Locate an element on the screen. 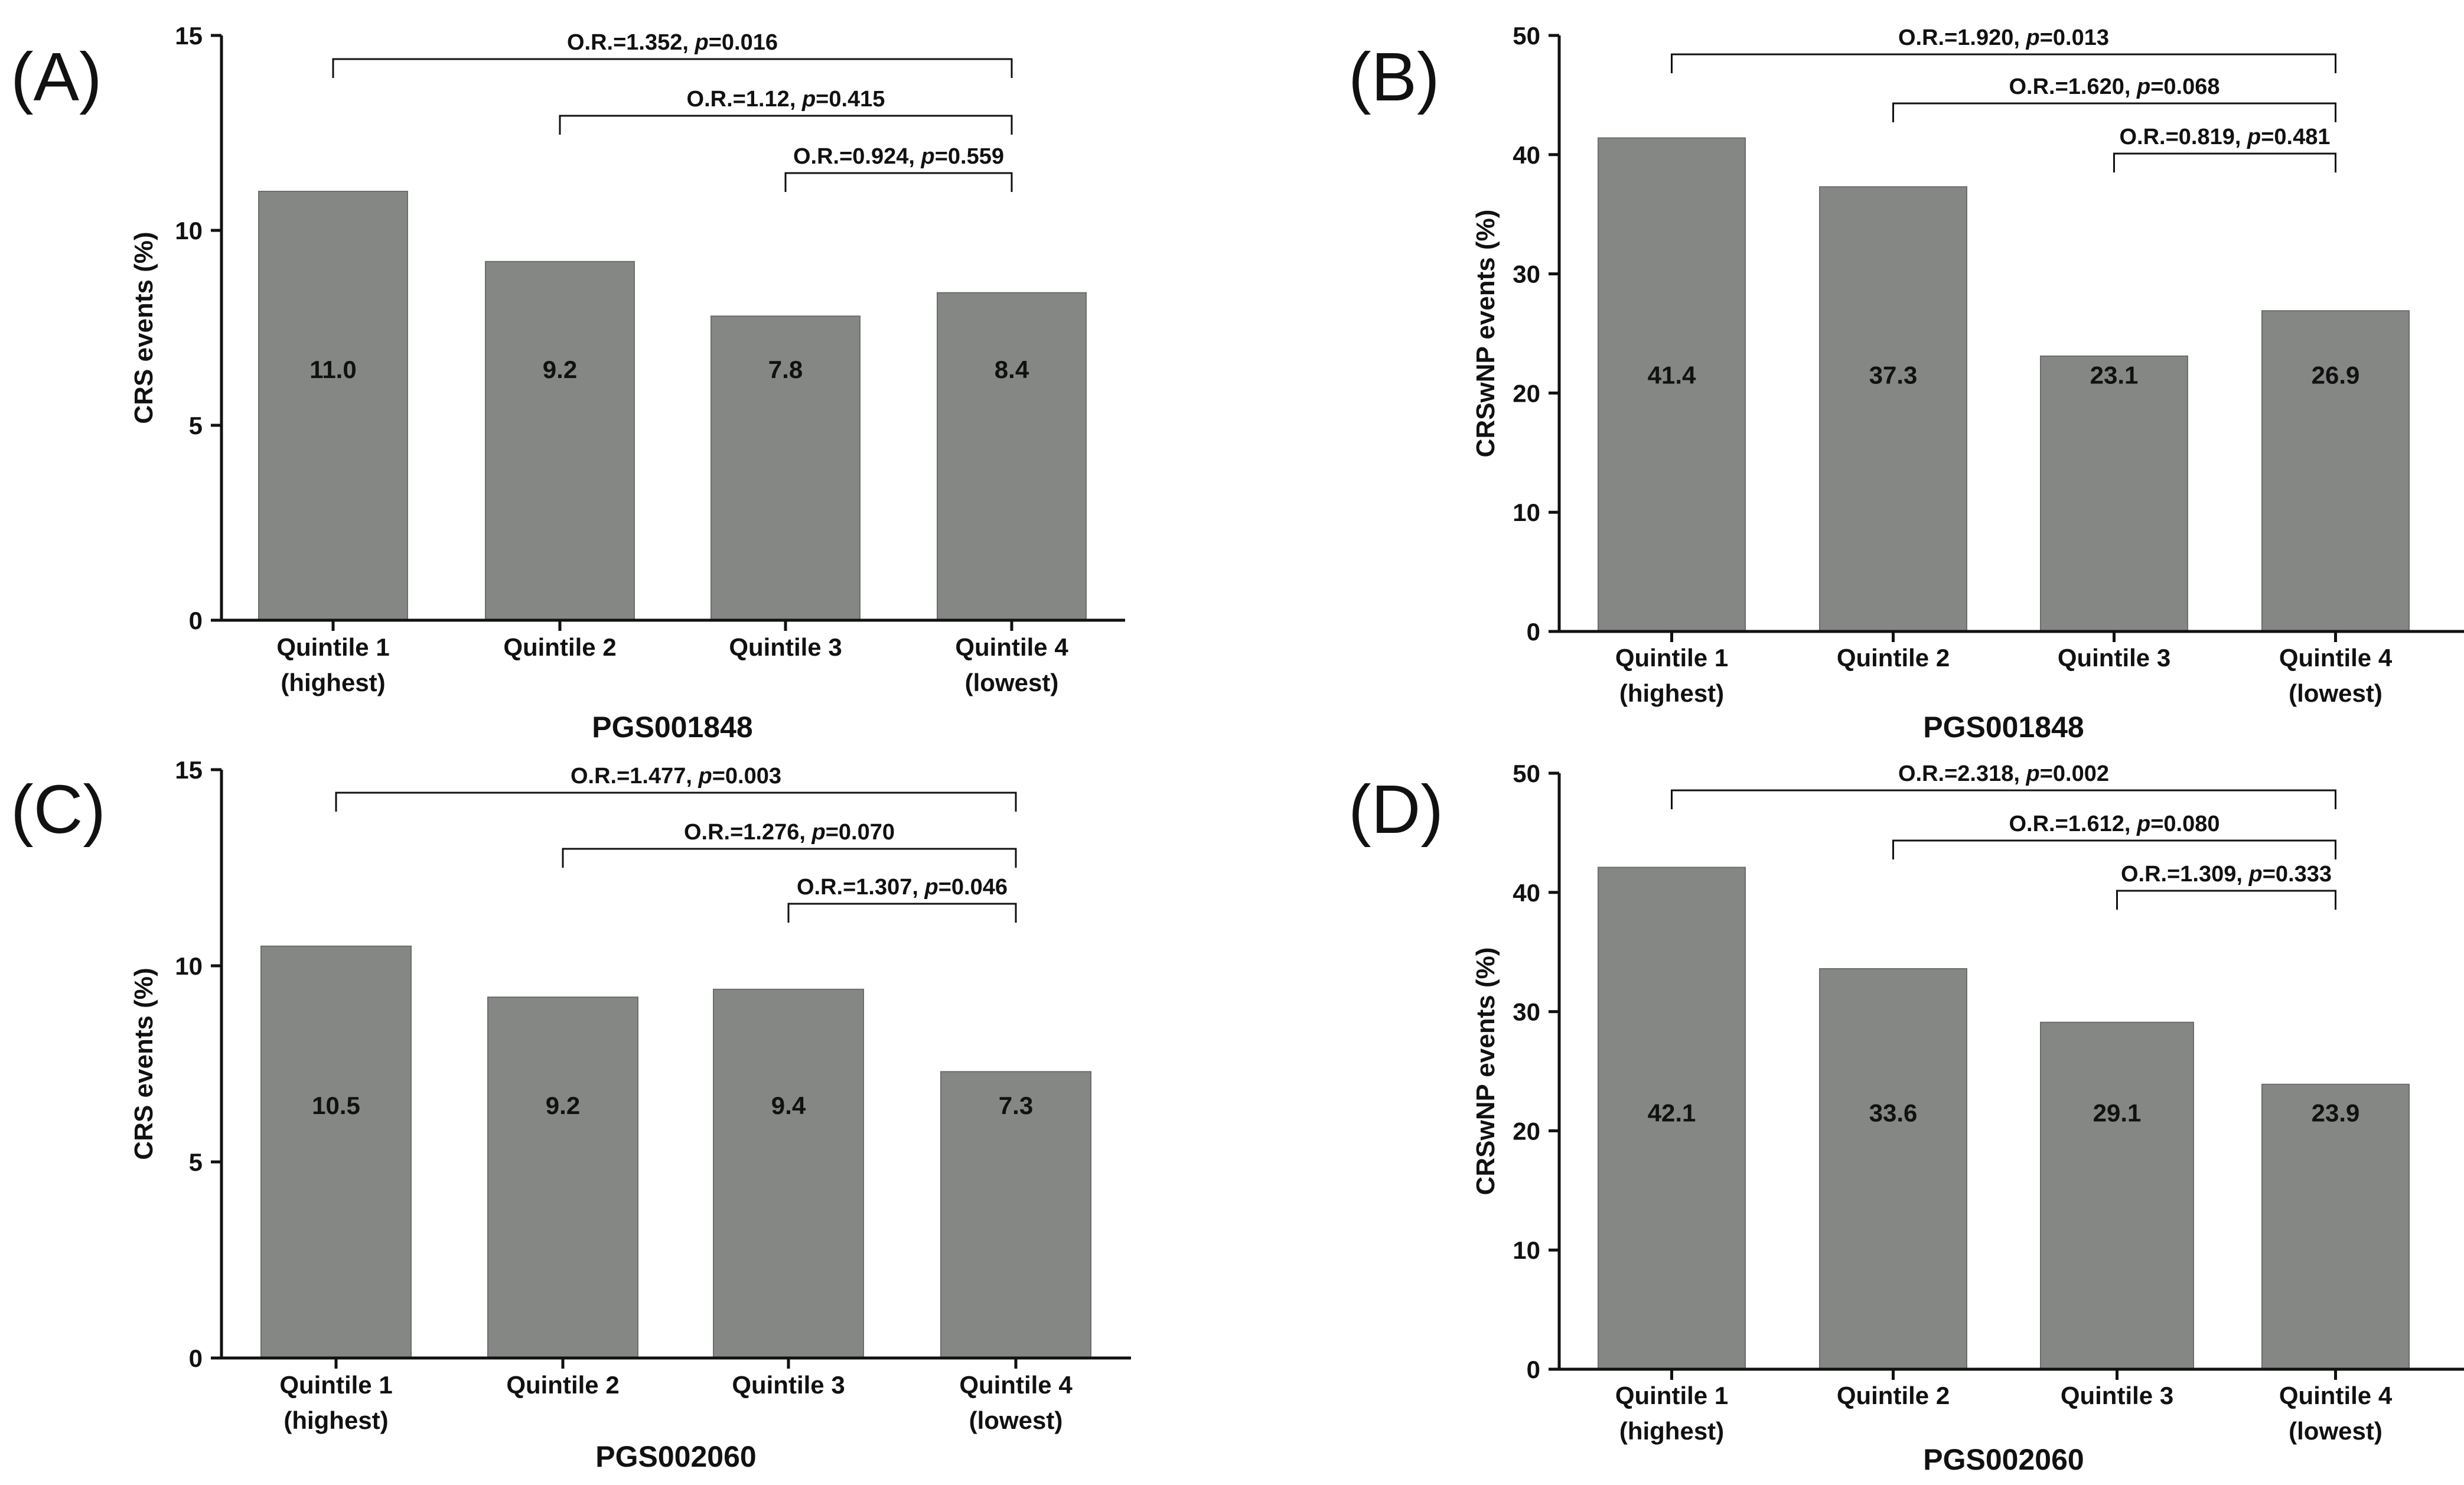  panel-c-category-label-4: (lowest) is located at coordinates (1016, 1420).